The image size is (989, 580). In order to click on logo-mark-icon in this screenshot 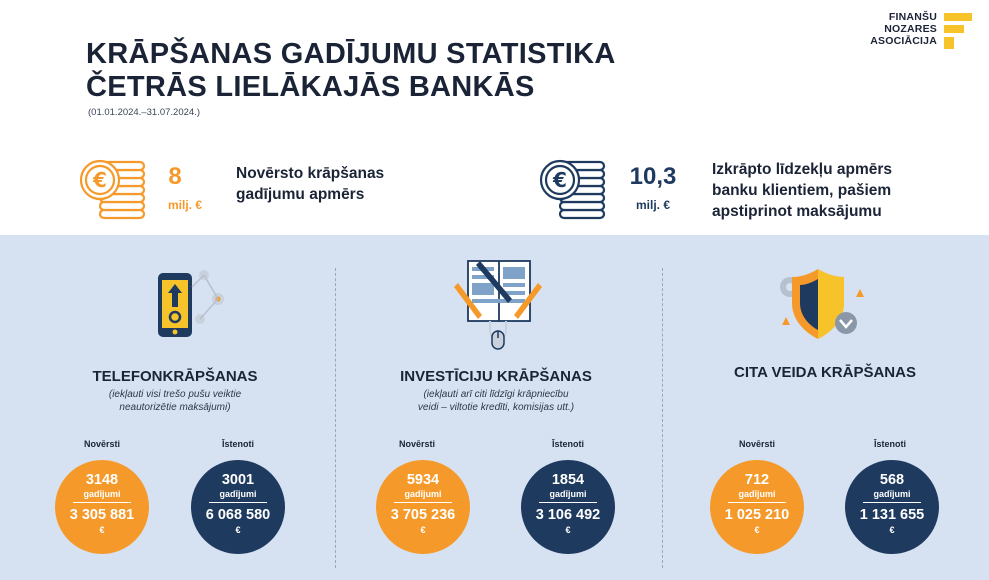, I will do `click(958, 31)`.